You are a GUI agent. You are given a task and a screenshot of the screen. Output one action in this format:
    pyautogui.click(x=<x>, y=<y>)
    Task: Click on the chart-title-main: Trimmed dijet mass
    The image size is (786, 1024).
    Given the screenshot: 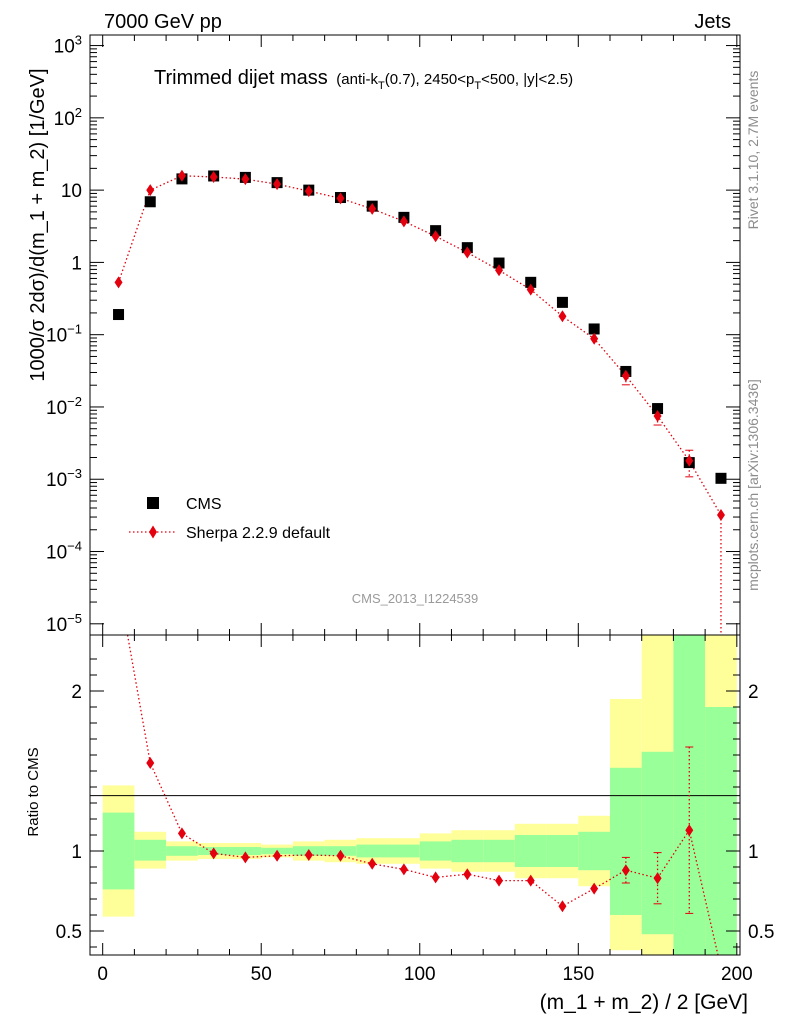 What is the action you would take?
    pyautogui.click(x=241, y=78)
    